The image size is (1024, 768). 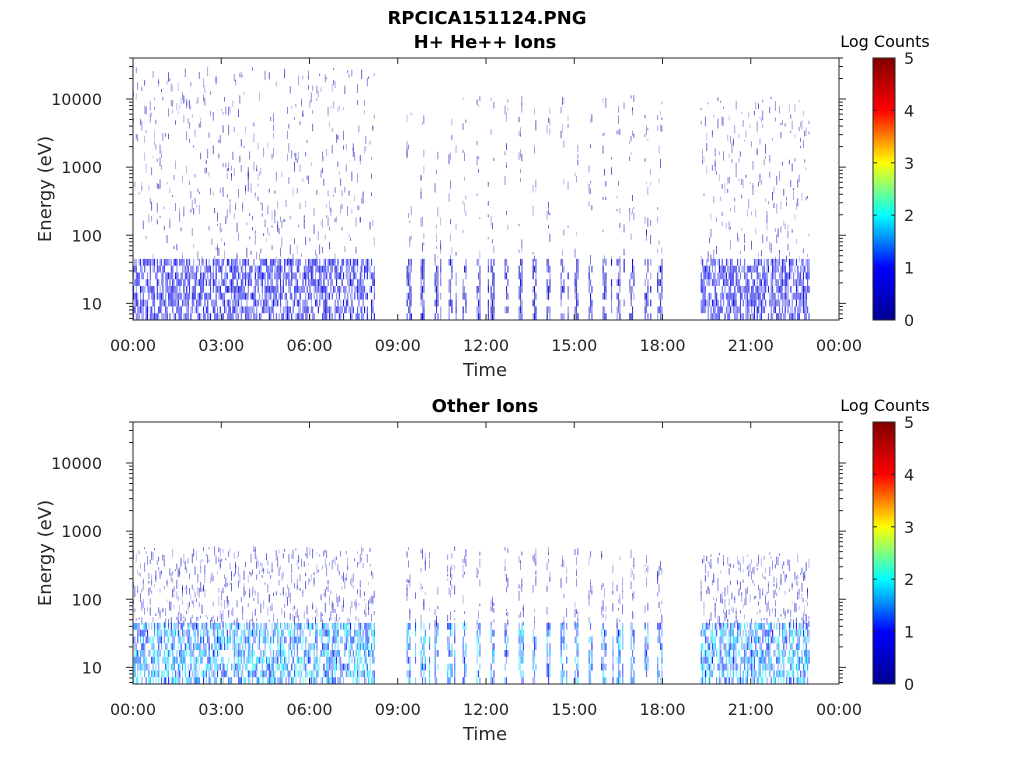 I want to click on panel-title: H+ He++ Ions, so click(x=485, y=42).